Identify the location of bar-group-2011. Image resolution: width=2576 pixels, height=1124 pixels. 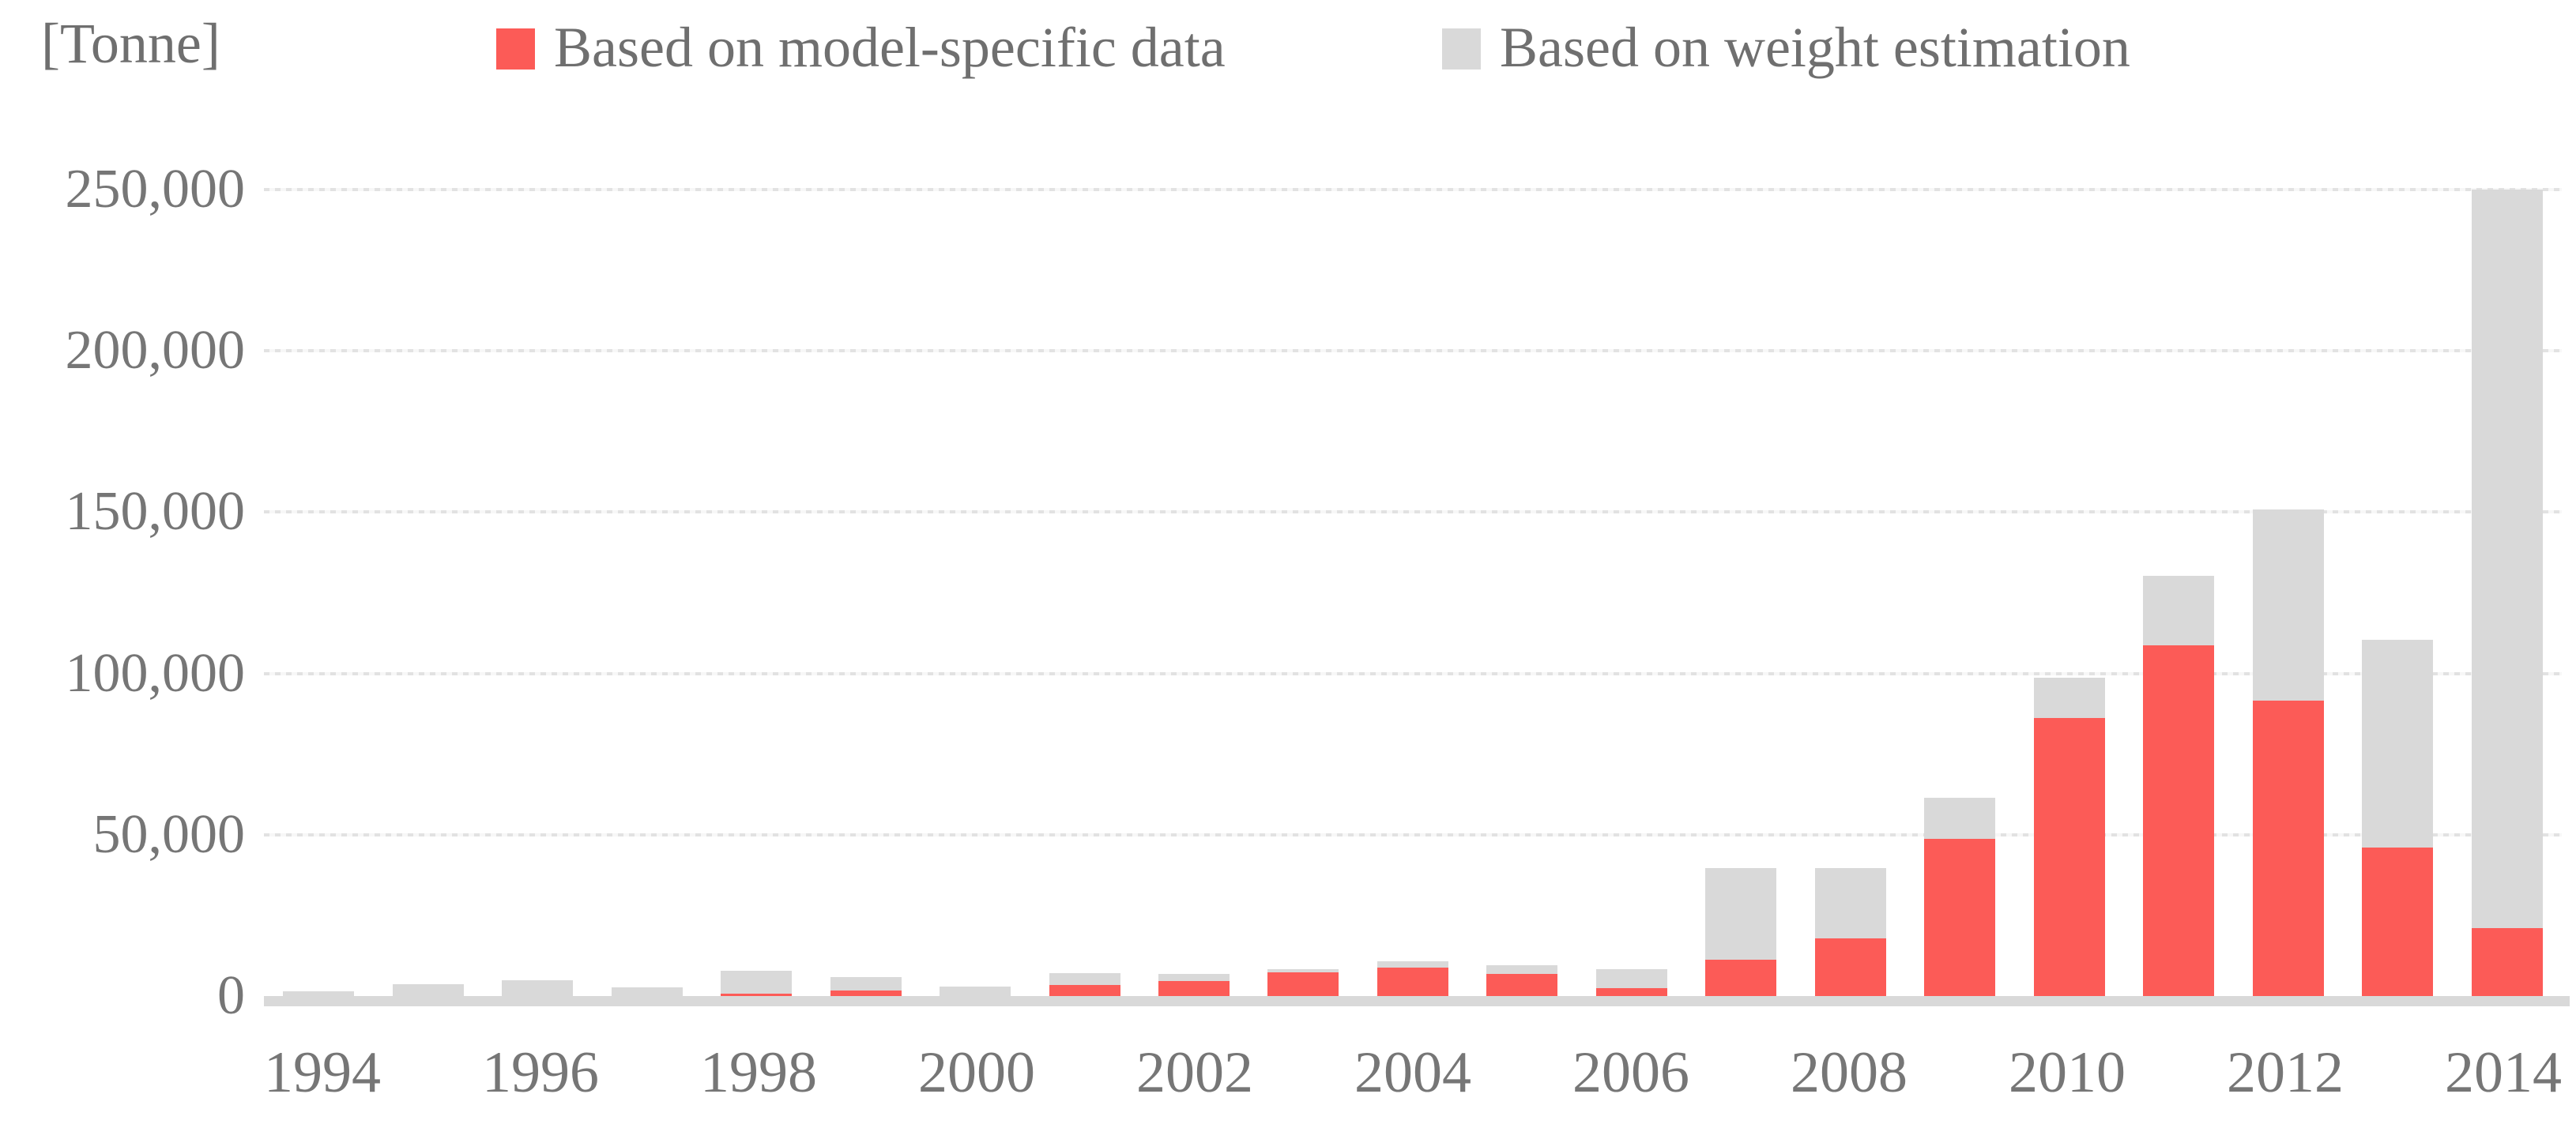
(2178, 593).